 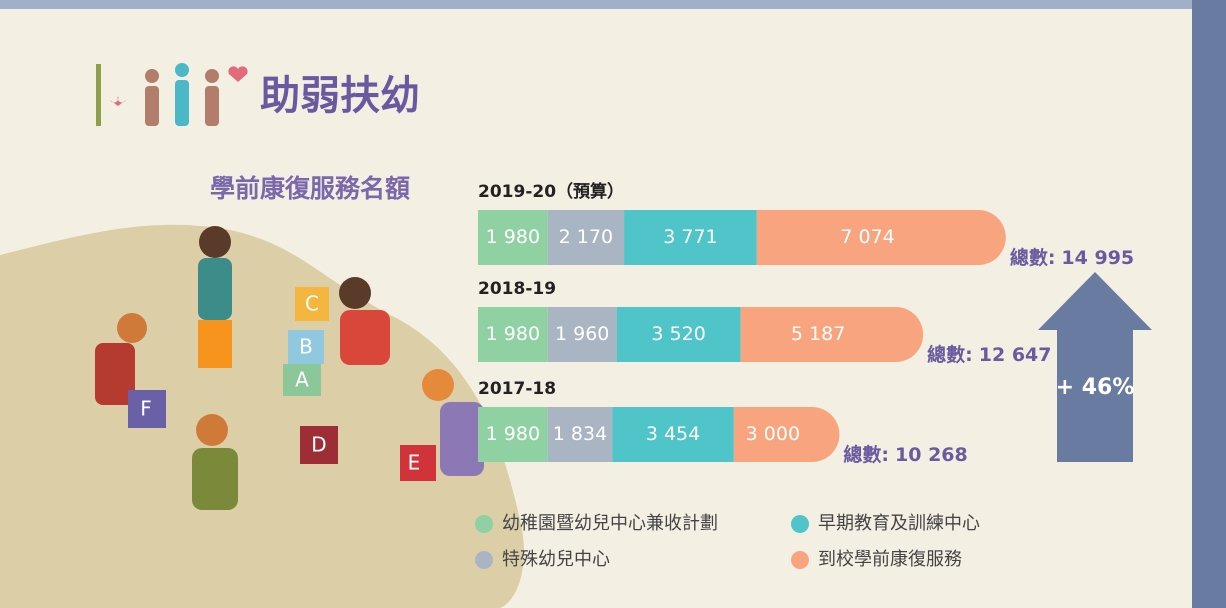 What do you see at coordinates (556, 559) in the screenshot?
I see `legend-label: 特殊幼兒中心` at bounding box center [556, 559].